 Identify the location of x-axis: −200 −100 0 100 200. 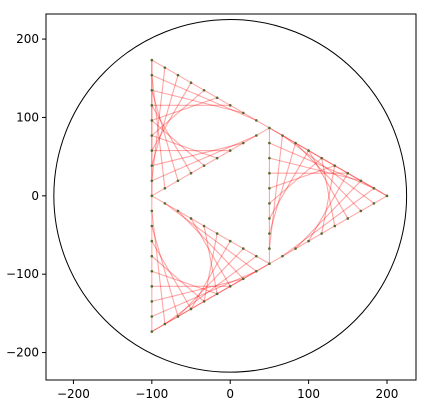
(227, 390).